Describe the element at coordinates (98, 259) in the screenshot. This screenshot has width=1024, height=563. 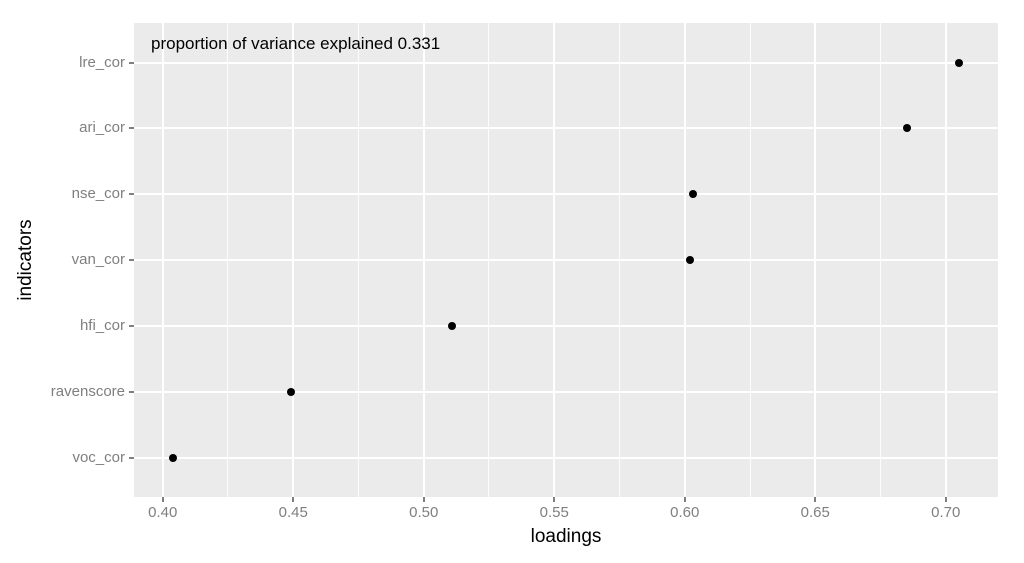
I see `y-tick-label: van_cor` at that location.